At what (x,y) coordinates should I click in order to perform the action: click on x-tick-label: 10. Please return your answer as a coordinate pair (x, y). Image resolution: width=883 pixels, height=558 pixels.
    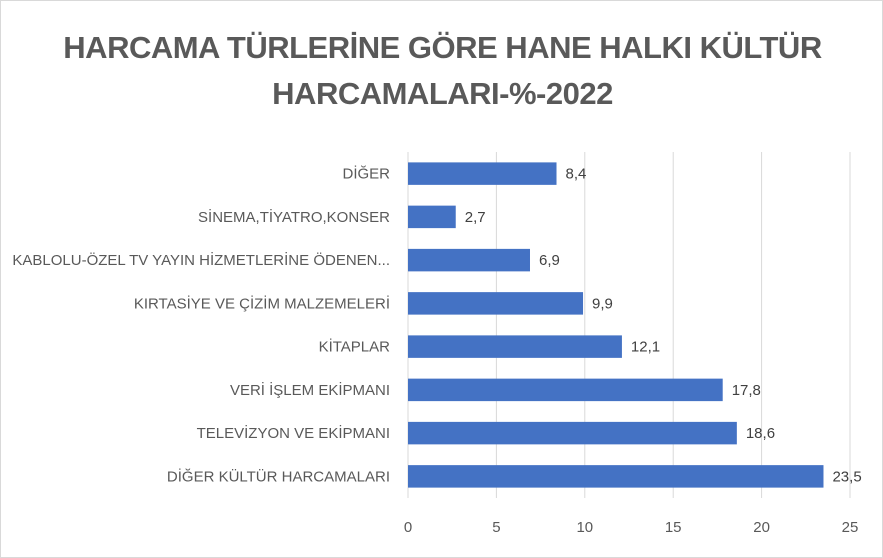
    Looking at the image, I should click on (584, 527).